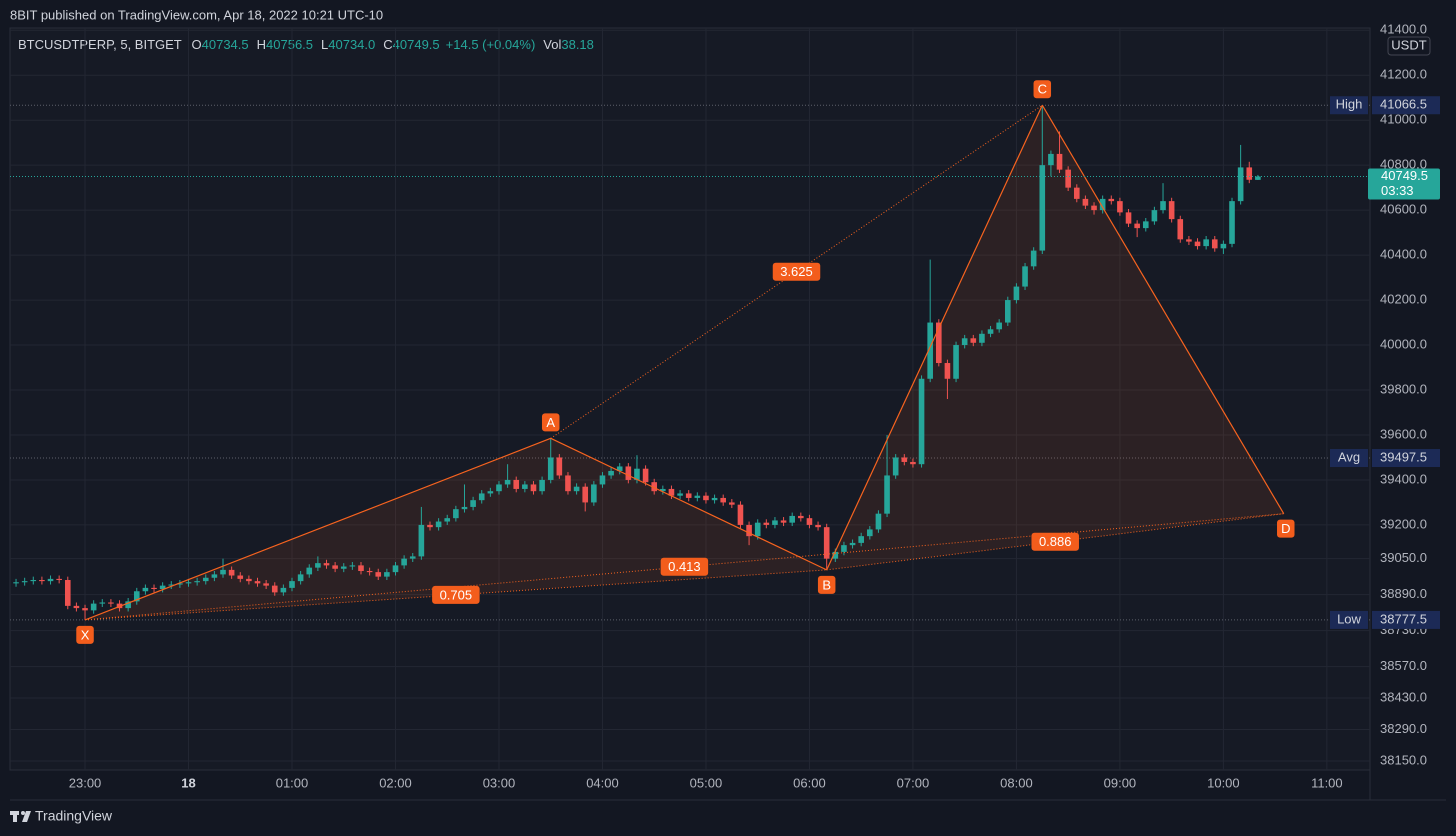  I want to click on level-name: Avg, so click(1349, 456).